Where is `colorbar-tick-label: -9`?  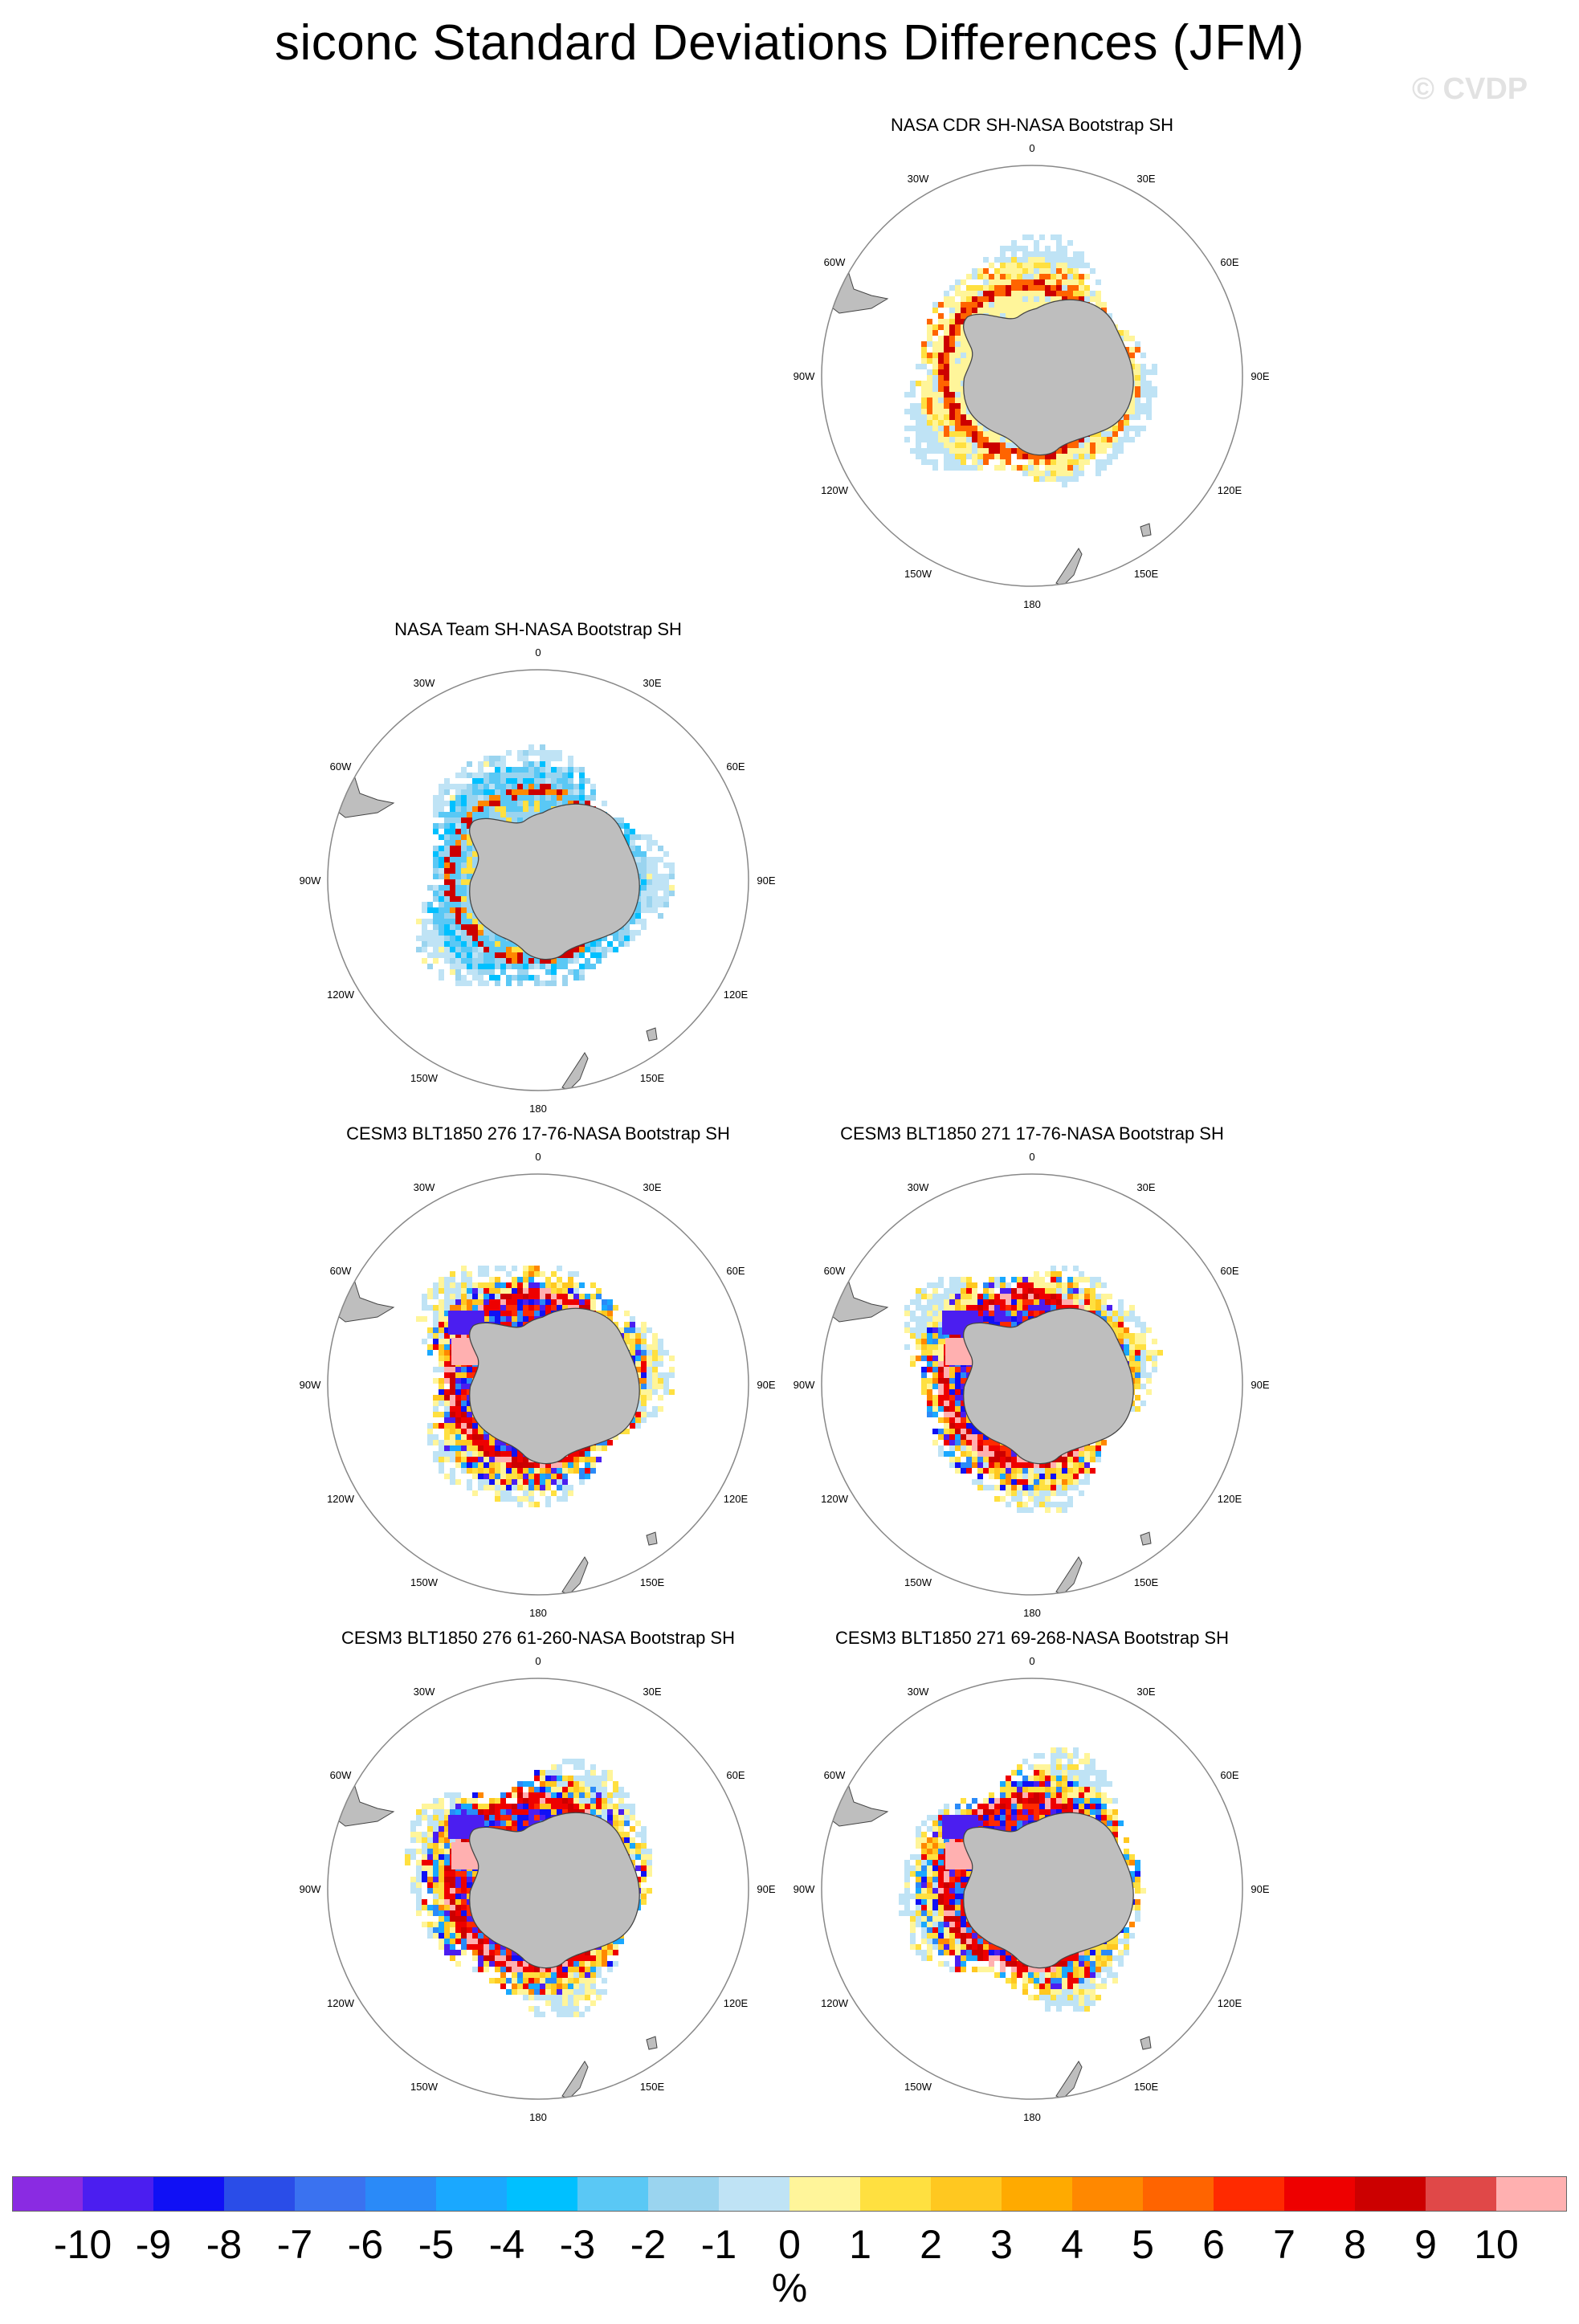 colorbar-tick-label: -9 is located at coordinates (153, 2245).